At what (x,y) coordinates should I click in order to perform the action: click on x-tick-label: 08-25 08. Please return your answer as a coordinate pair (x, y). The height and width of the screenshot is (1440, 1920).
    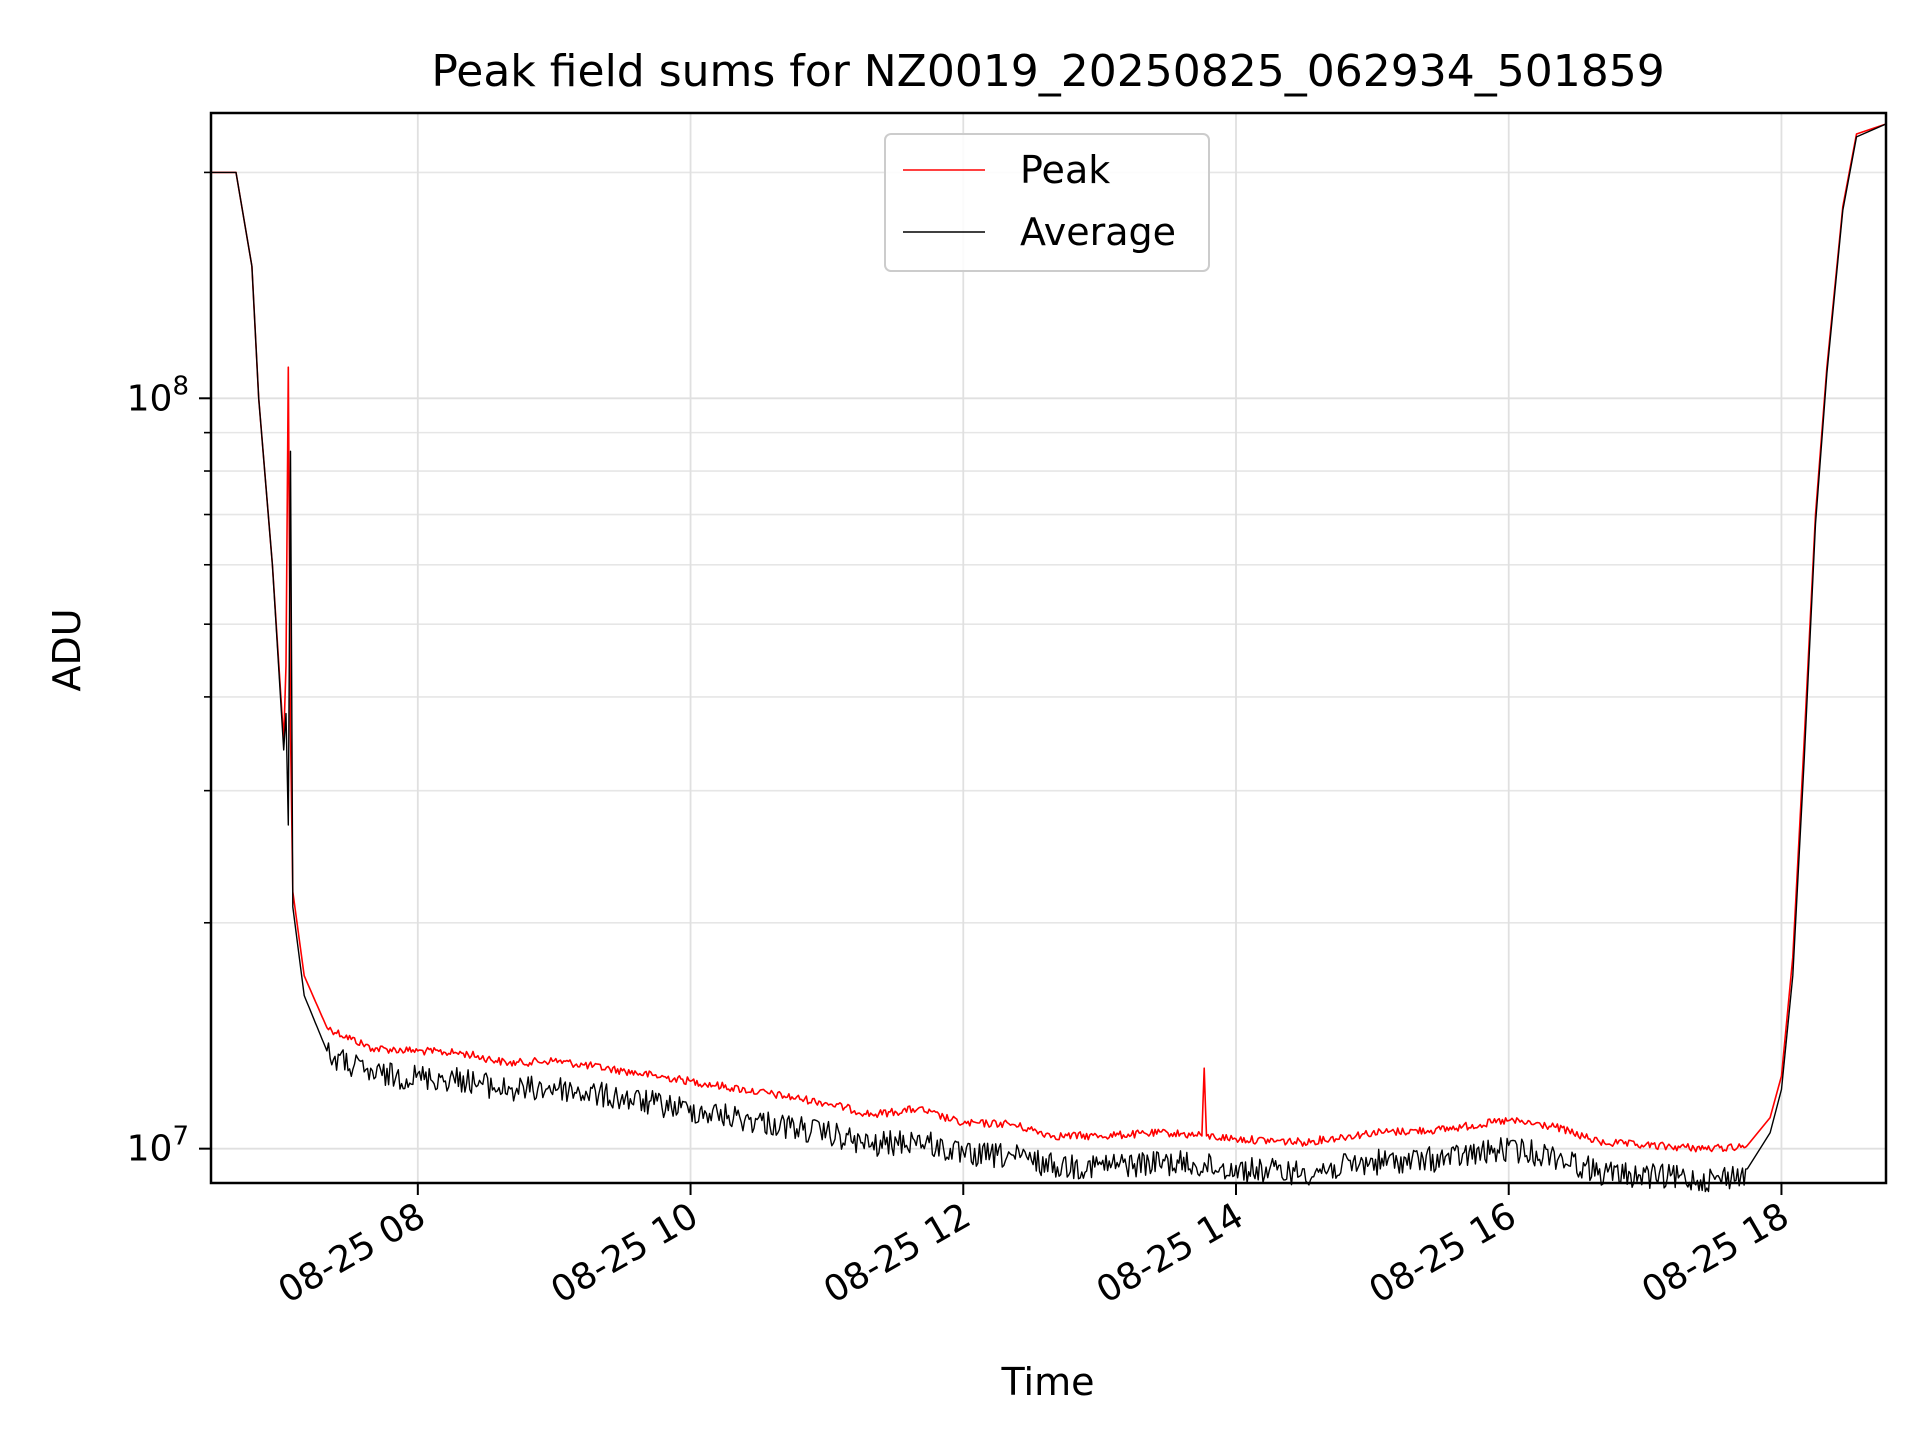
    Looking at the image, I should click on (352, 1253).